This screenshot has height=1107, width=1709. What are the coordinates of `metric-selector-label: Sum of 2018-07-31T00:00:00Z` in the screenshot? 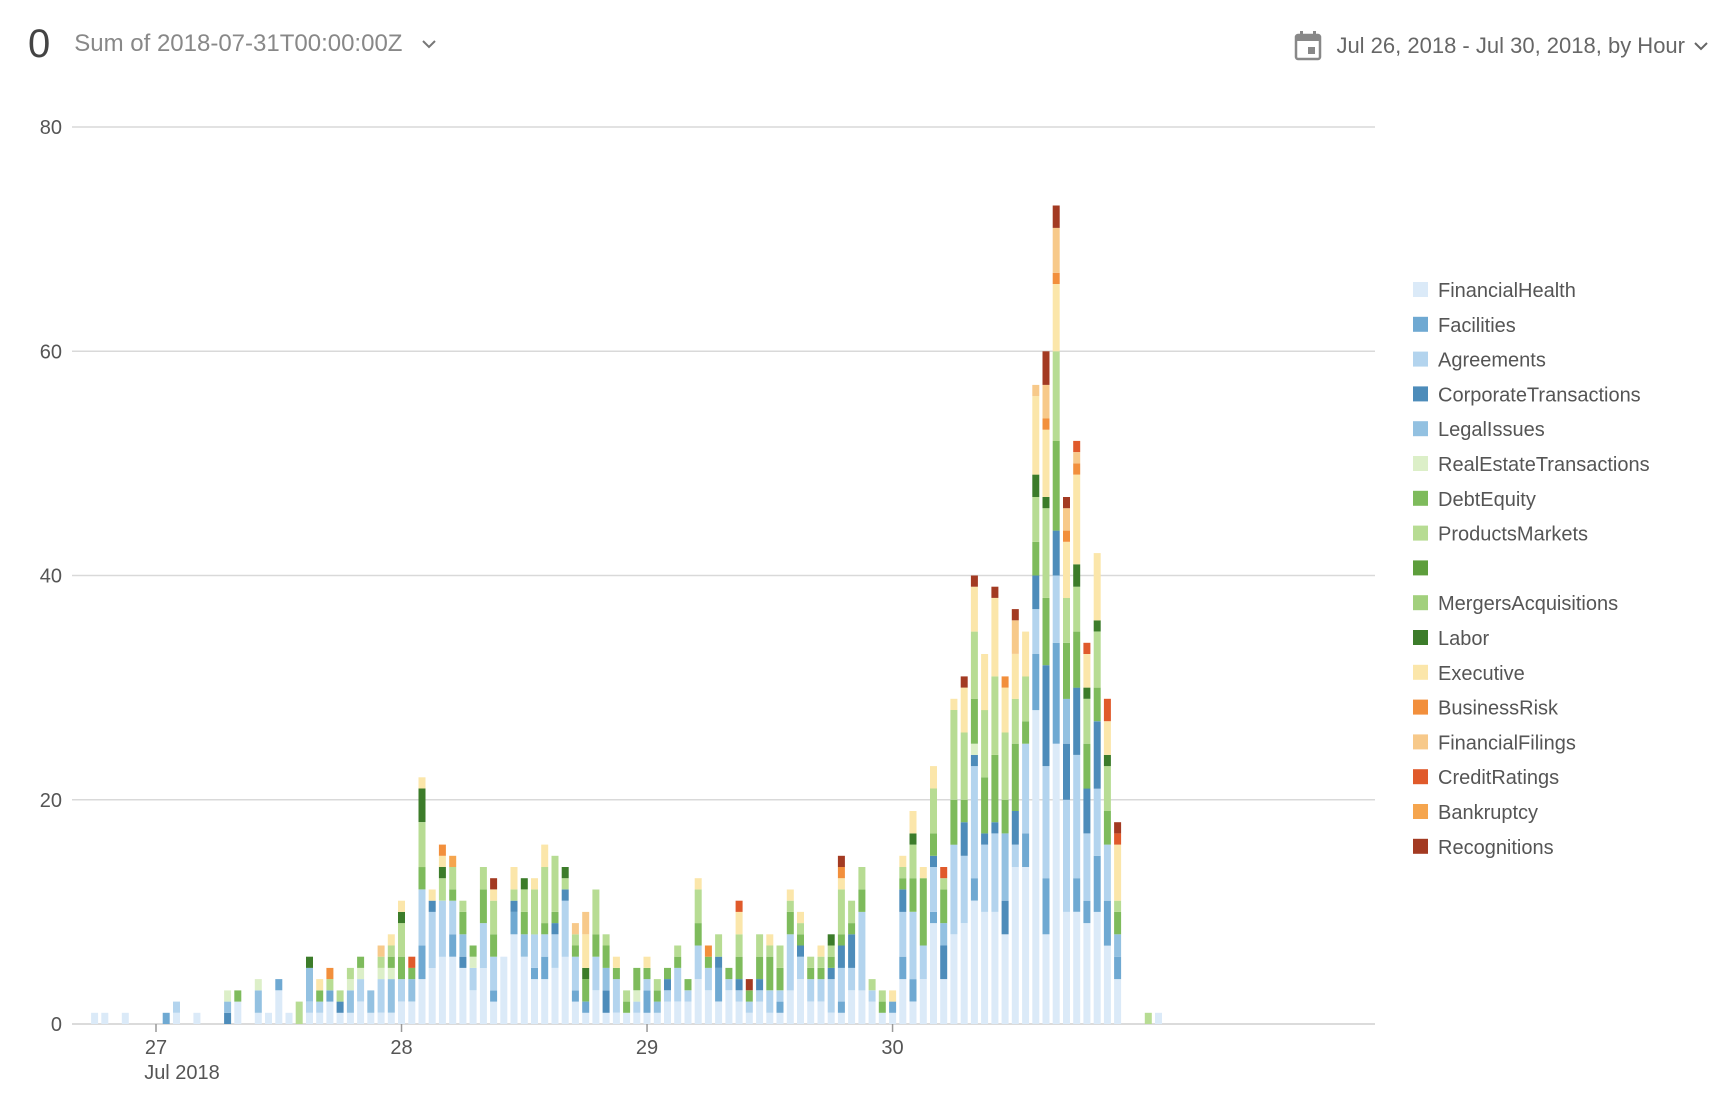 It's located at (238, 43).